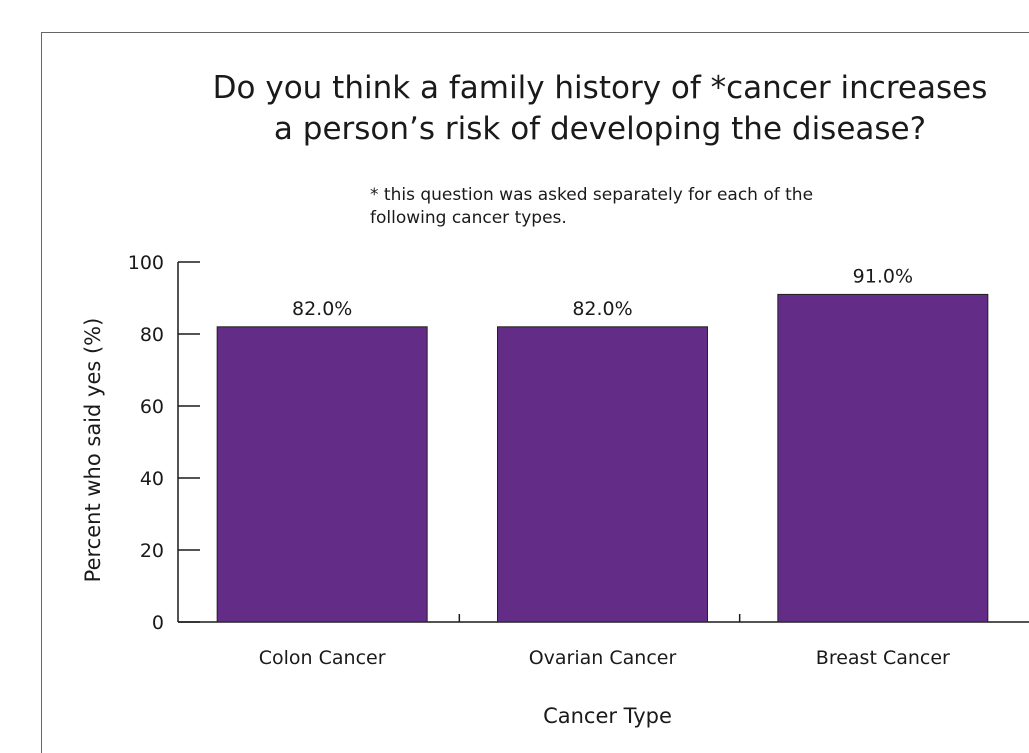  I want to click on x-category-label: Colon Cancer, so click(322, 658).